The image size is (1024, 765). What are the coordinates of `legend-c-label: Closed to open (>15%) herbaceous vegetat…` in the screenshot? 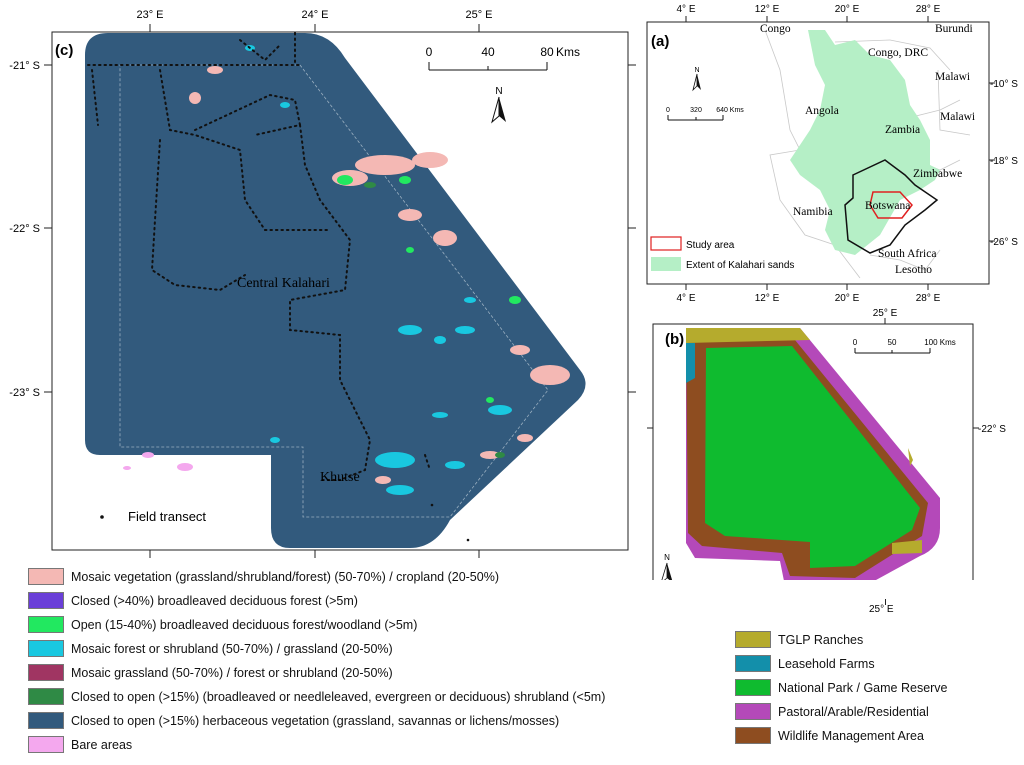 It's located at (315, 720).